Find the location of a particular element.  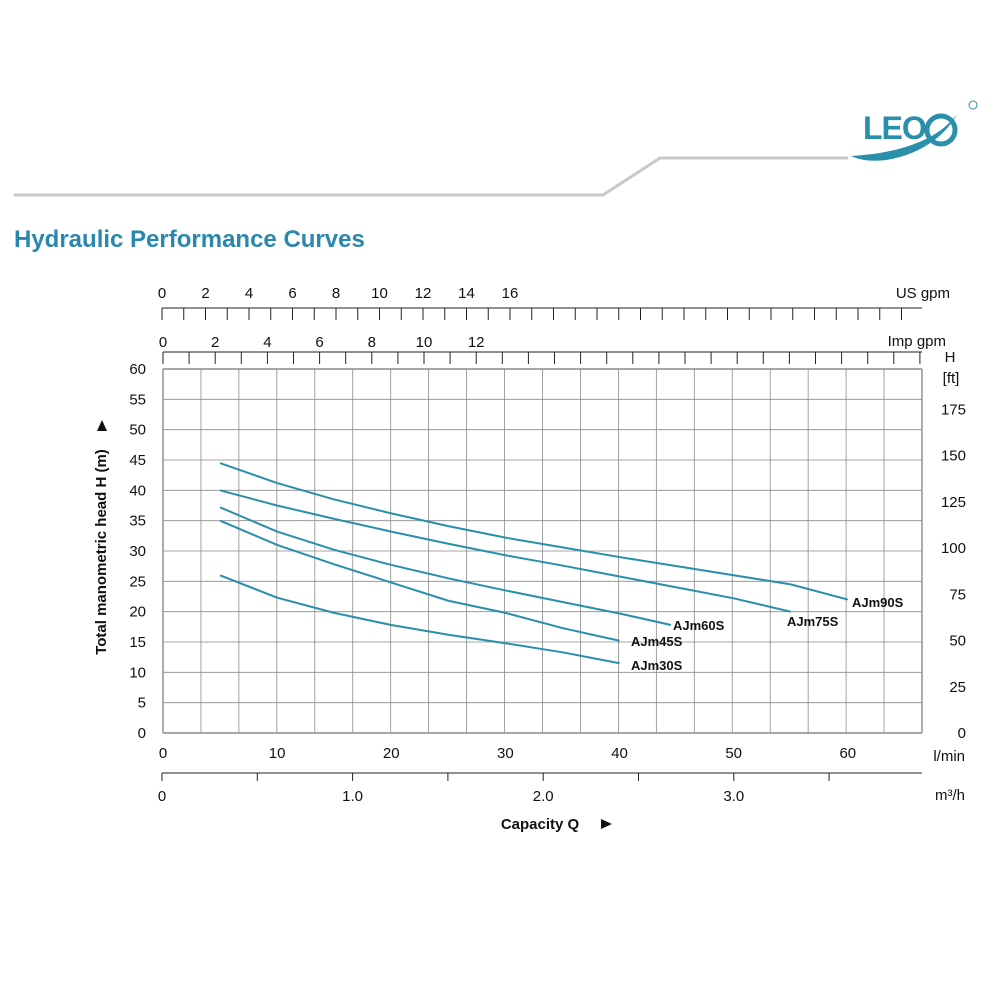

us-gpm-tick-label: 6 is located at coordinates (292, 293).